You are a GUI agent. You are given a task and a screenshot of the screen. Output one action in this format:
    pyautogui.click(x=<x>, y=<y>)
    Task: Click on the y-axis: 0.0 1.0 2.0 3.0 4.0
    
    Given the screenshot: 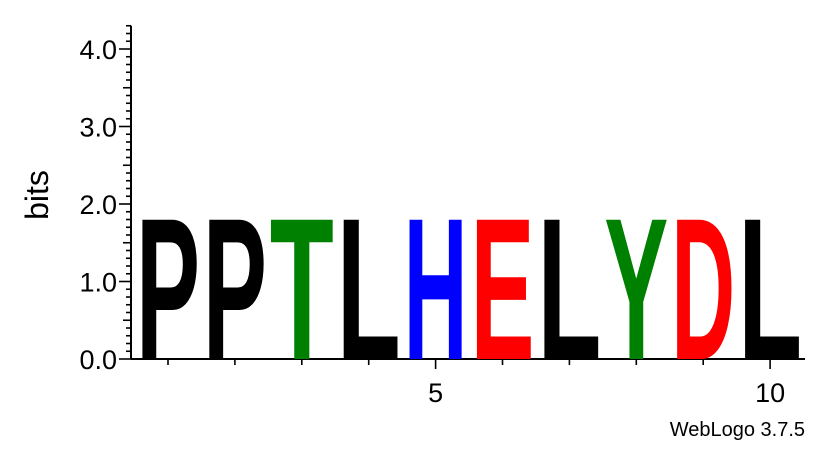 What is the action you would take?
    pyautogui.click(x=105, y=199)
    